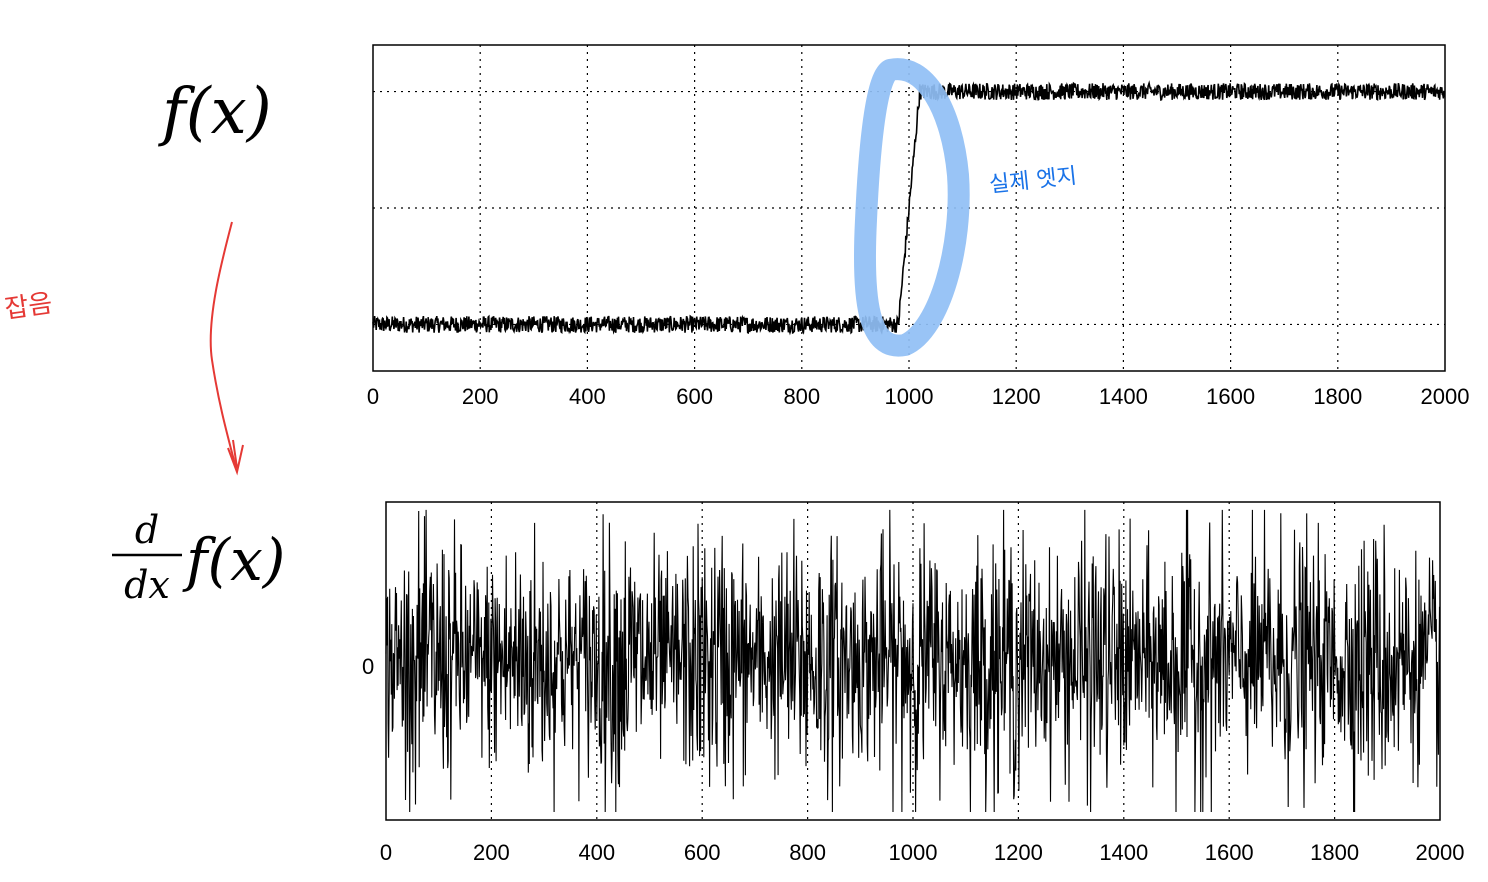 The image size is (1488, 882). What do you see at coordinates (223, 345) in the screenshot?
I see `red-arrow-shaft` at bounding box center [223, 345].